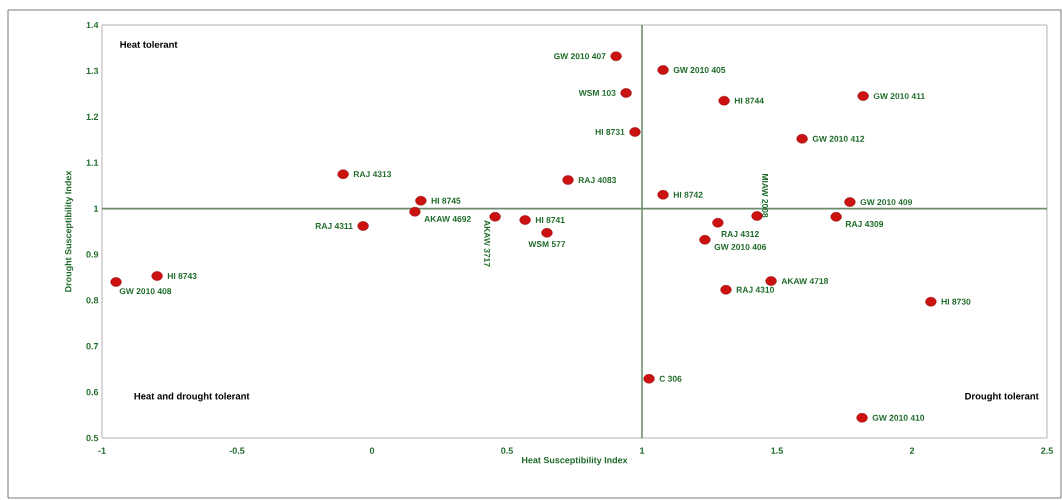 This screenshot has width=1063, height=500. Describe the element at coordinates (550, 220) in the screenshot. I see `data-label: HI 8741` at that location.